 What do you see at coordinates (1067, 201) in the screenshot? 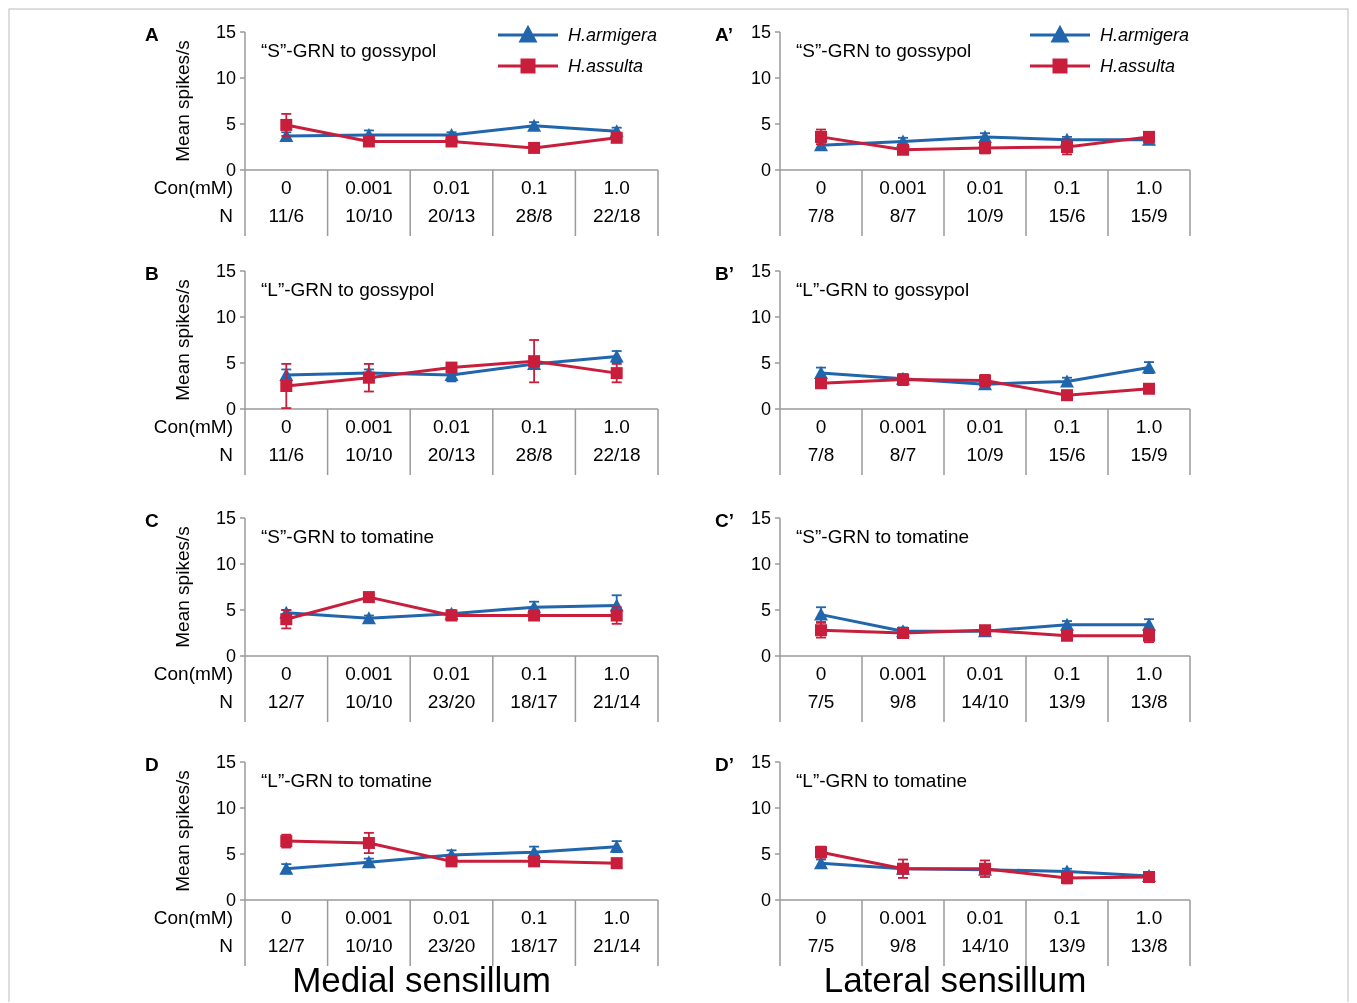
I see `x-tick-label: 0.1 15/6` at bounding box center [1067, 201].